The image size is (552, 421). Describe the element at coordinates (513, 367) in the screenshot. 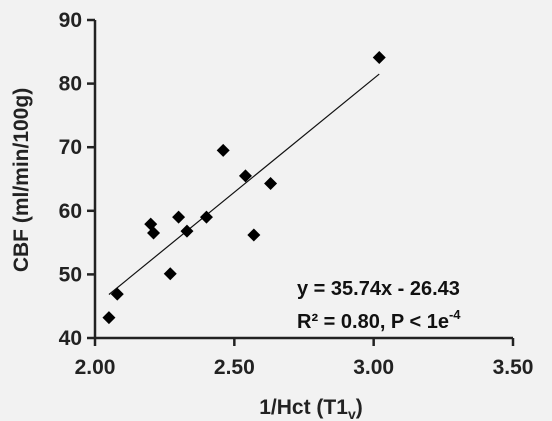

I see `x-tick-label: 3.50` at that location.